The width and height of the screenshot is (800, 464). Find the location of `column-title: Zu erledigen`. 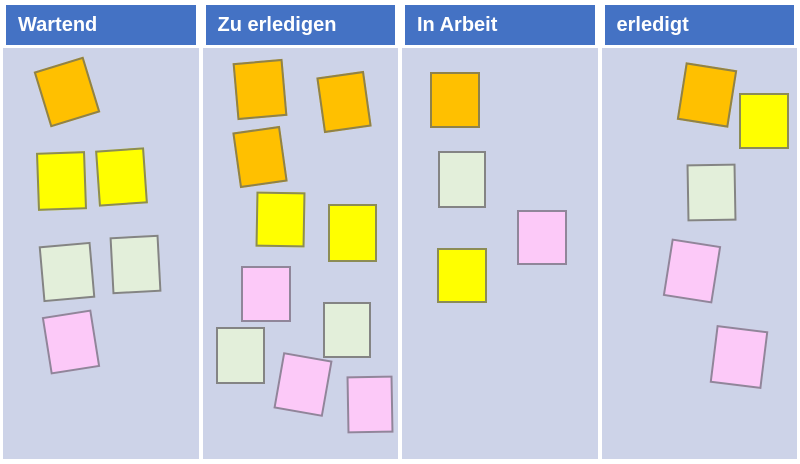

column-title: Zu erledigen is located at coordinates (277, 24).